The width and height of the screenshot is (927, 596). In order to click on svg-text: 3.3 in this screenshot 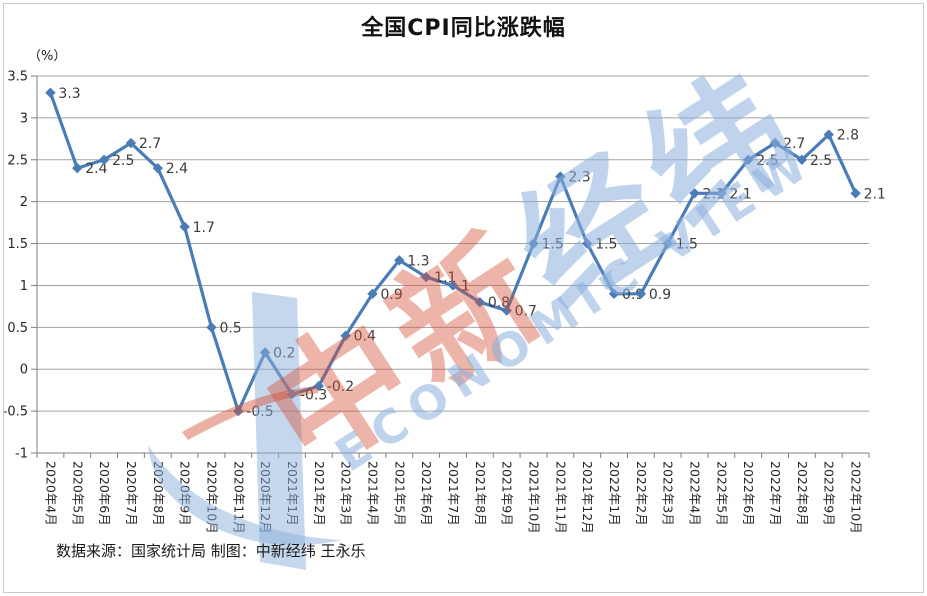, I will do `click(69, 94)`.